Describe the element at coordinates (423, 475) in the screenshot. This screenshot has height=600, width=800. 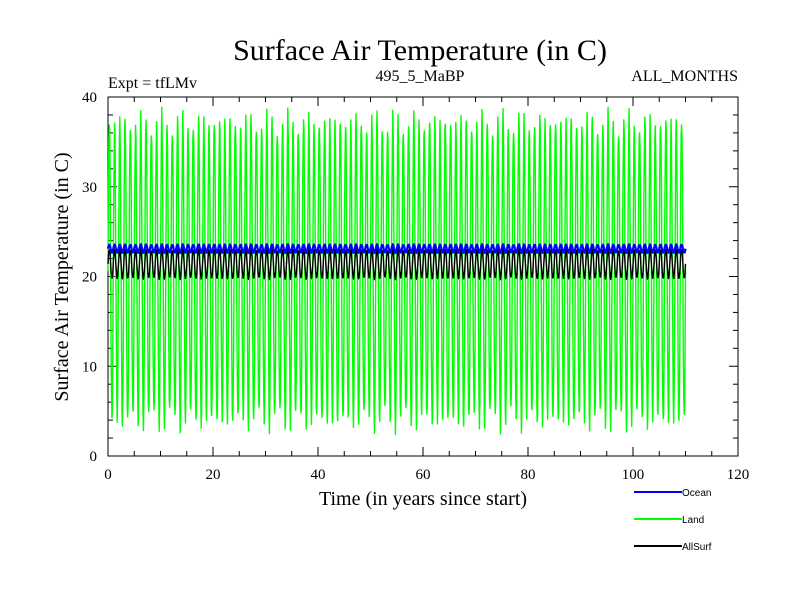
I see `x-tick-label: 60` at that location.